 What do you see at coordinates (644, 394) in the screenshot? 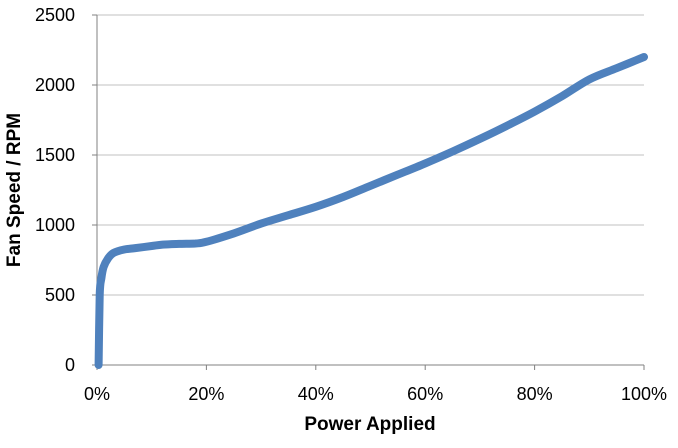
I see `x-tick-label: 100%` at bounding box center [644, 394].